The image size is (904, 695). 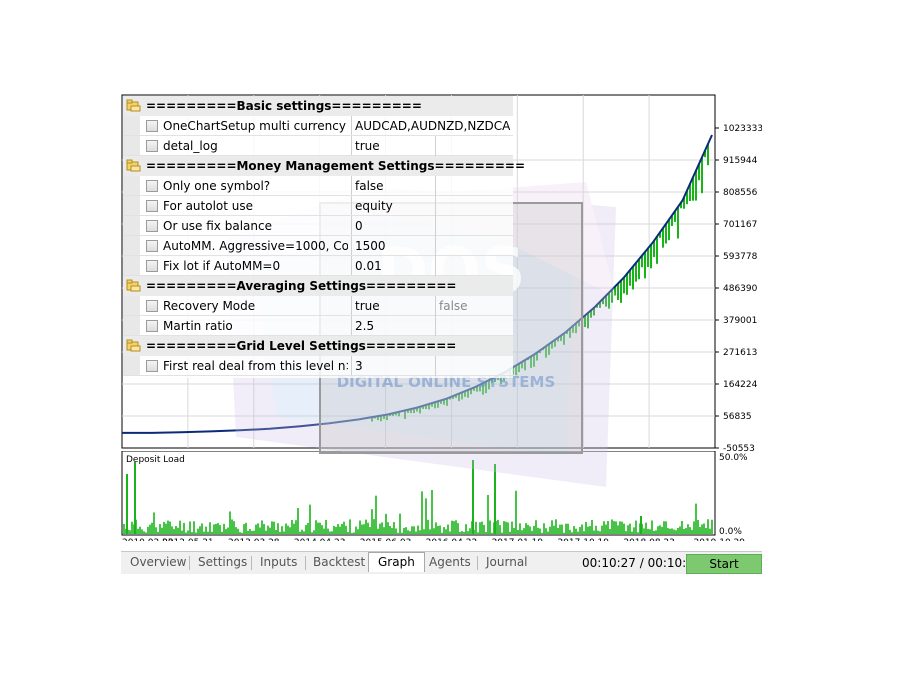 I want to click on parameter-value: false, so click(x=369, y=186).